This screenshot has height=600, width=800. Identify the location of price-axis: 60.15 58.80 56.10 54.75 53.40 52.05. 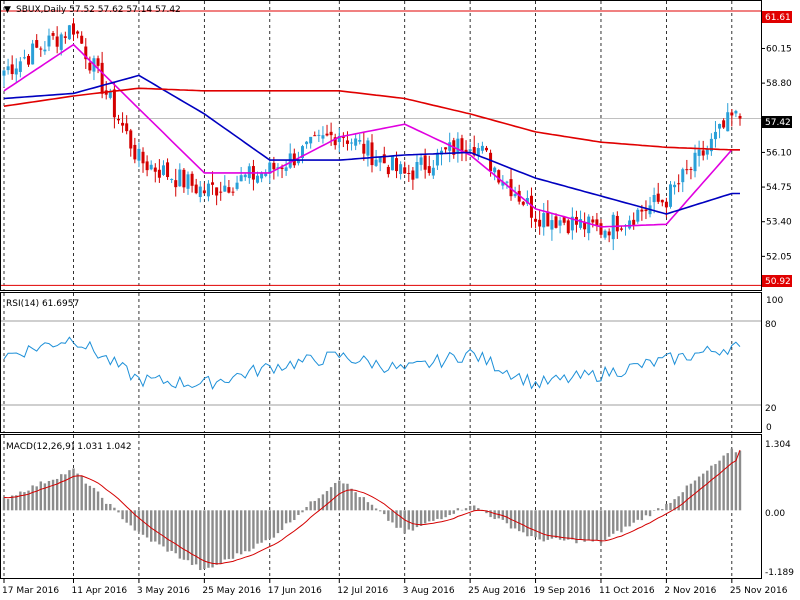
(776, 153).